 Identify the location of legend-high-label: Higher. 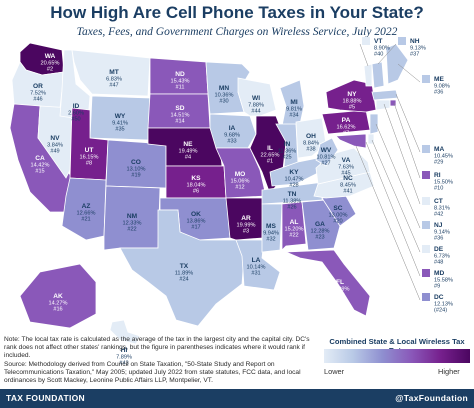
(449, 371).